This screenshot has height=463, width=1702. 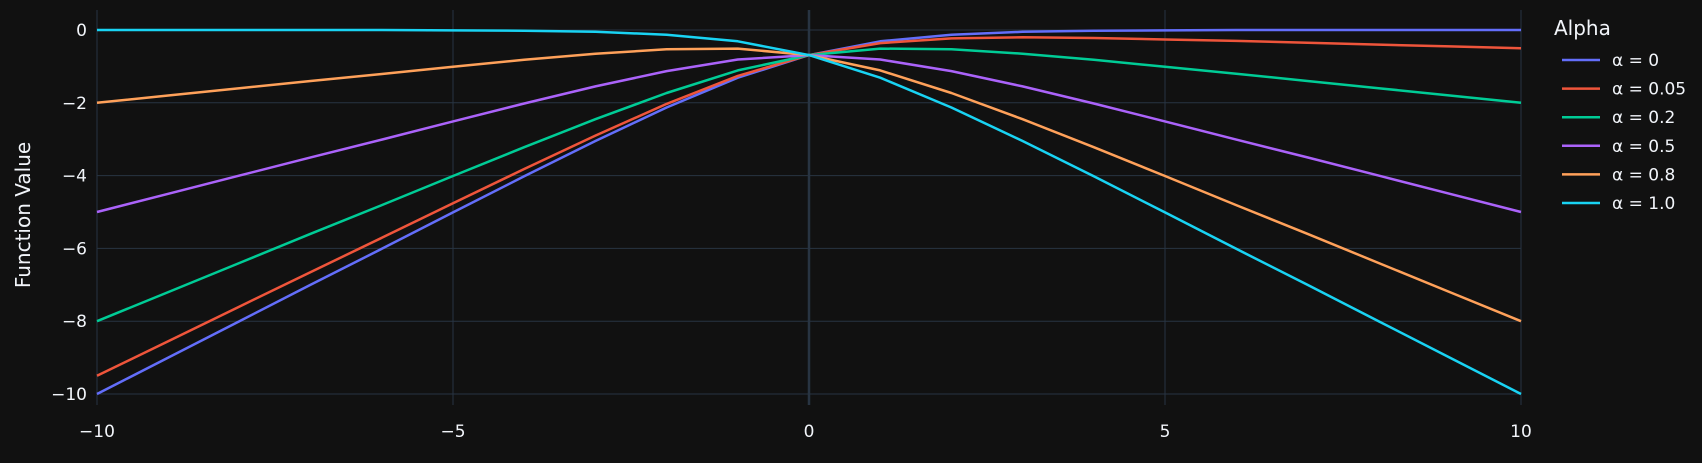 What do you see at coordinates (1521, 432) in the screenshot?
I see `x-tick-label: 10` at bounding box center [1521, 432].